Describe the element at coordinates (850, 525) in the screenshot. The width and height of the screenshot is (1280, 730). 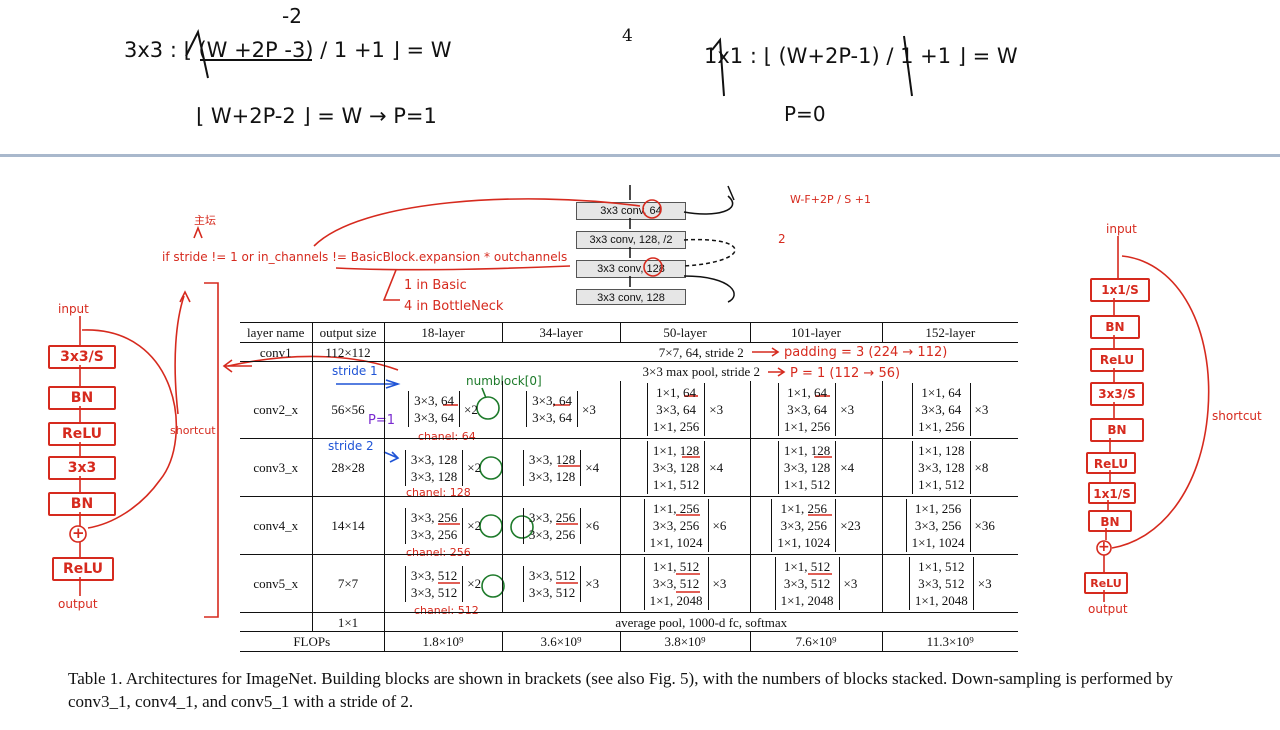
I see `block-multiplier: ×23` at that location.